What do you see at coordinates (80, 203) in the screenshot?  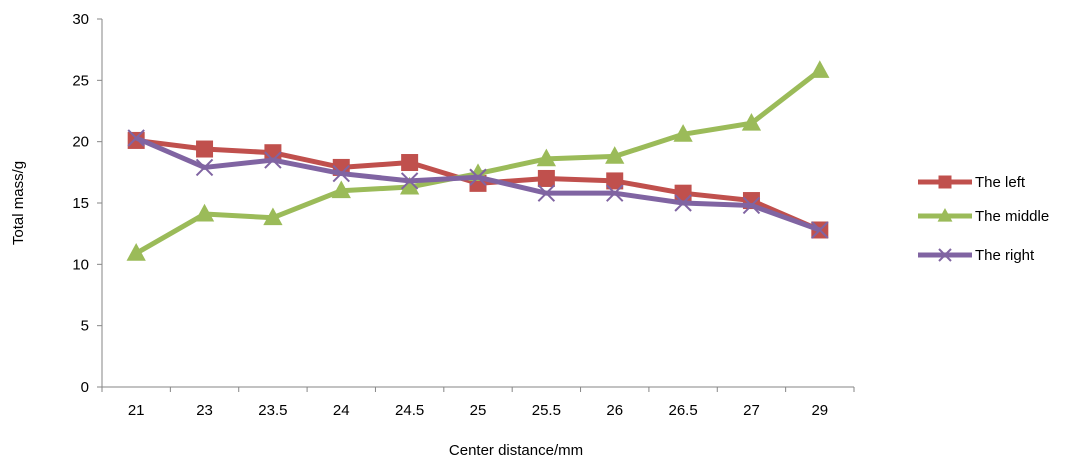 I see `y-tick-label: 15` at bounding box center [80, 203].